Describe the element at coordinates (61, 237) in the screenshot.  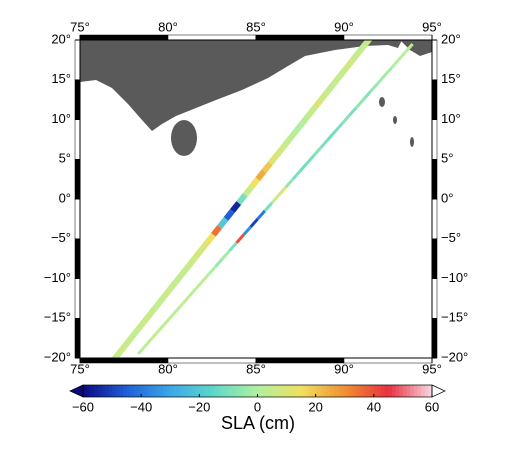
I see `y-tick-label: −5°` at that location.